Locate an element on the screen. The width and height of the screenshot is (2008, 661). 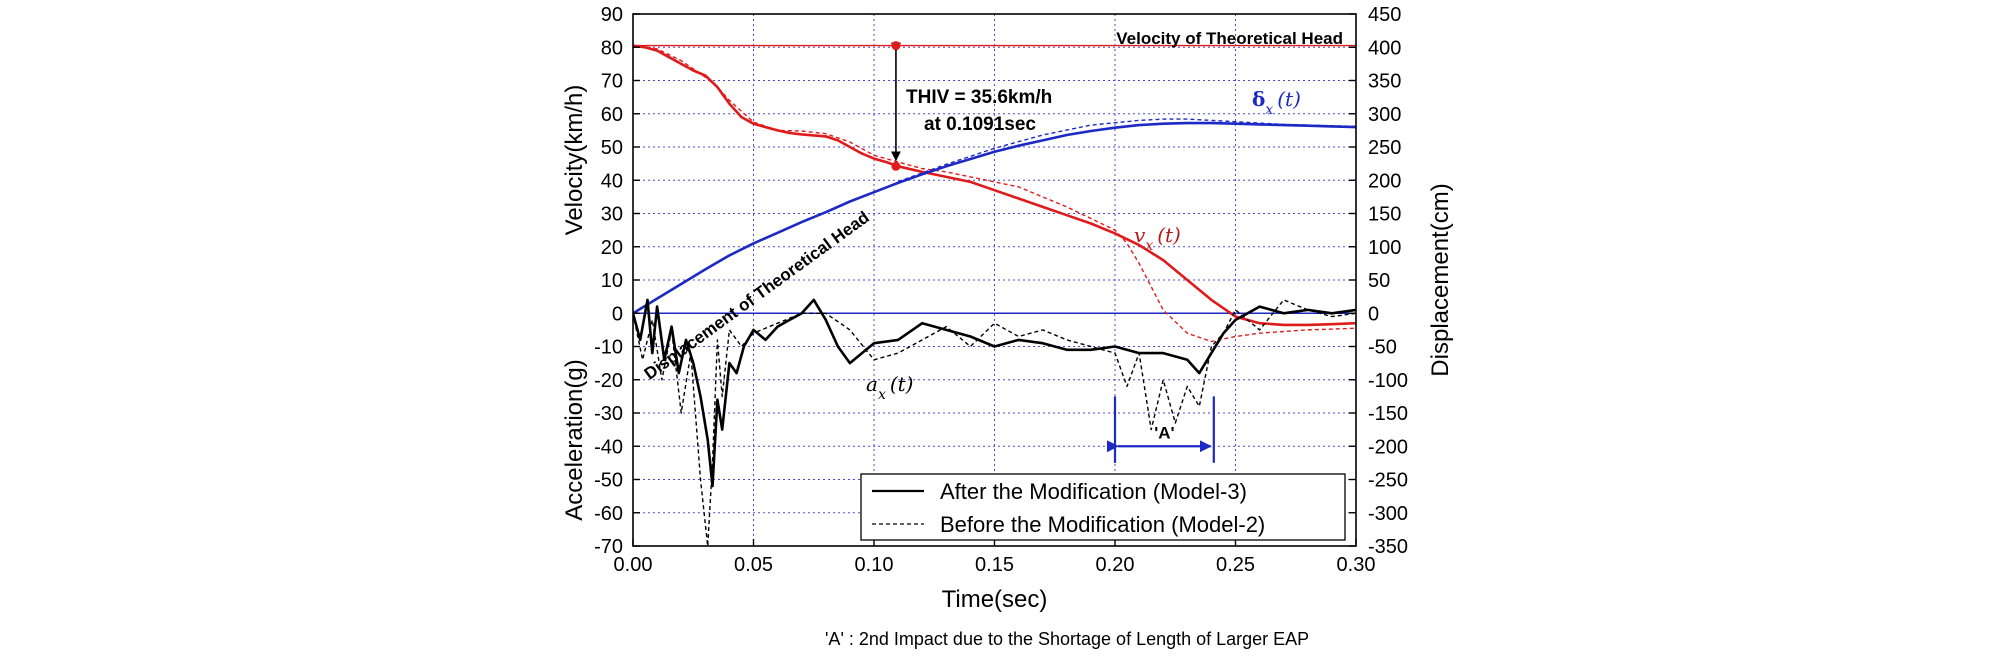
series-axt-dashed is located at coordinates (994, 422).